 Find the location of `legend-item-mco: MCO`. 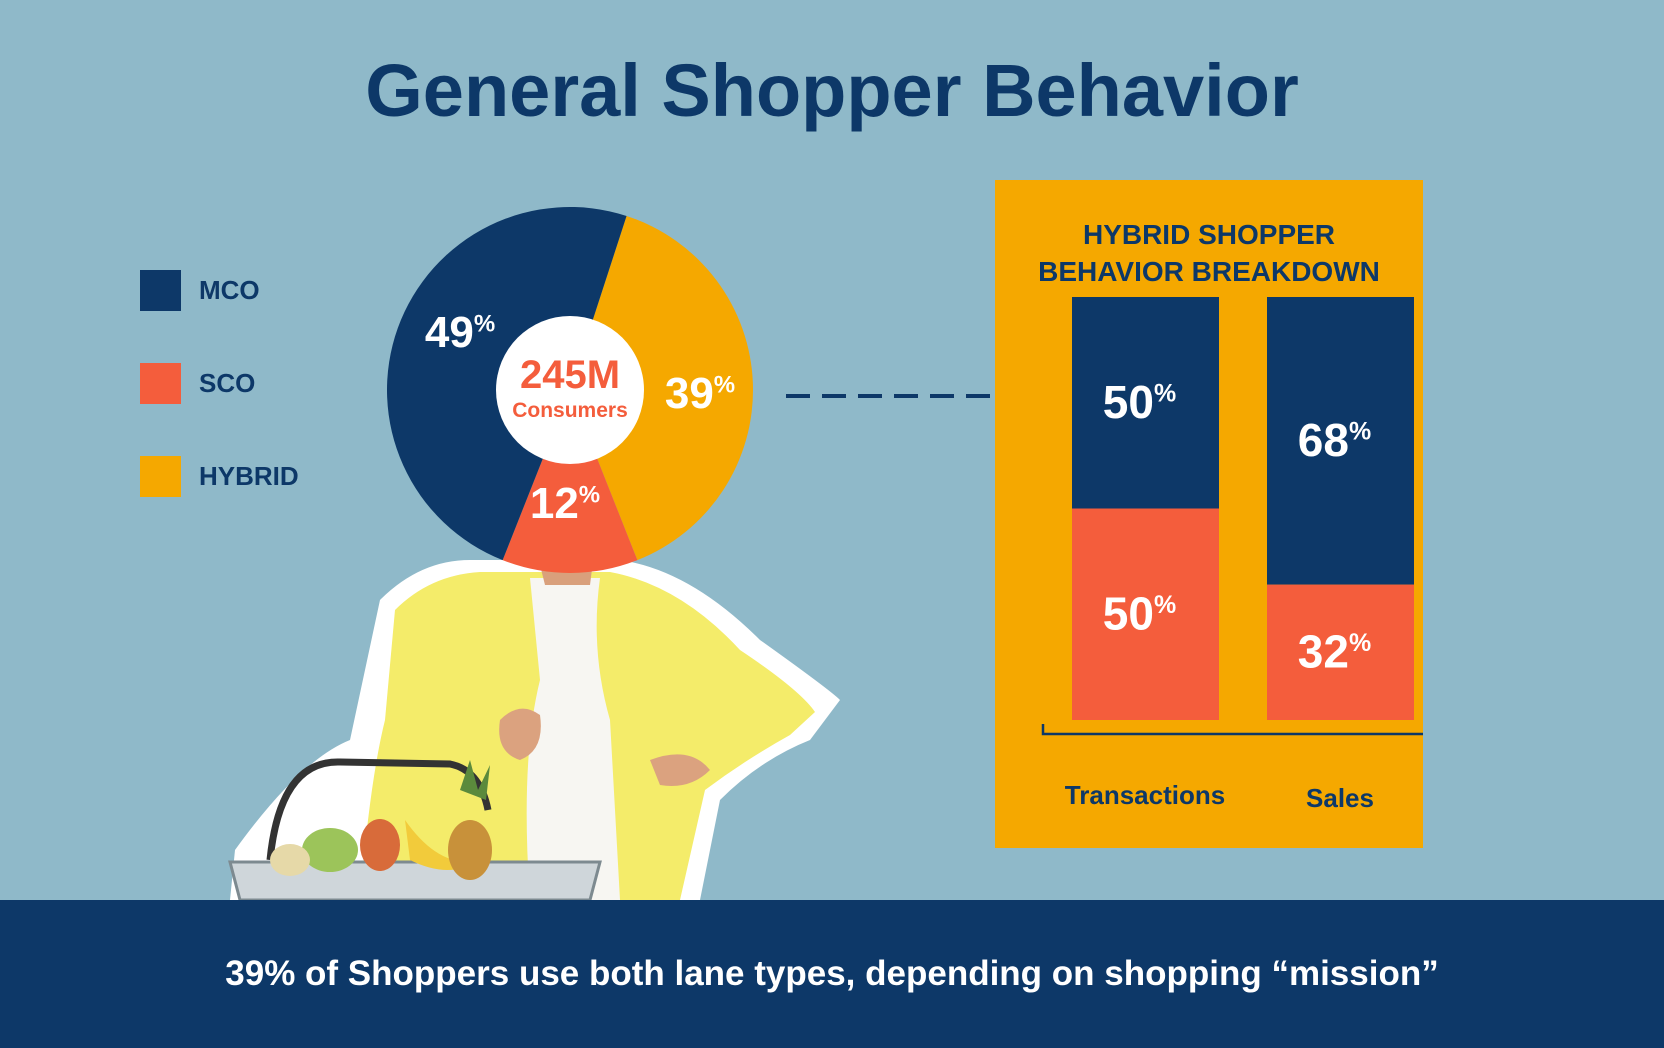

legend-item-mco: MCO is located at coordinates (219, 290).